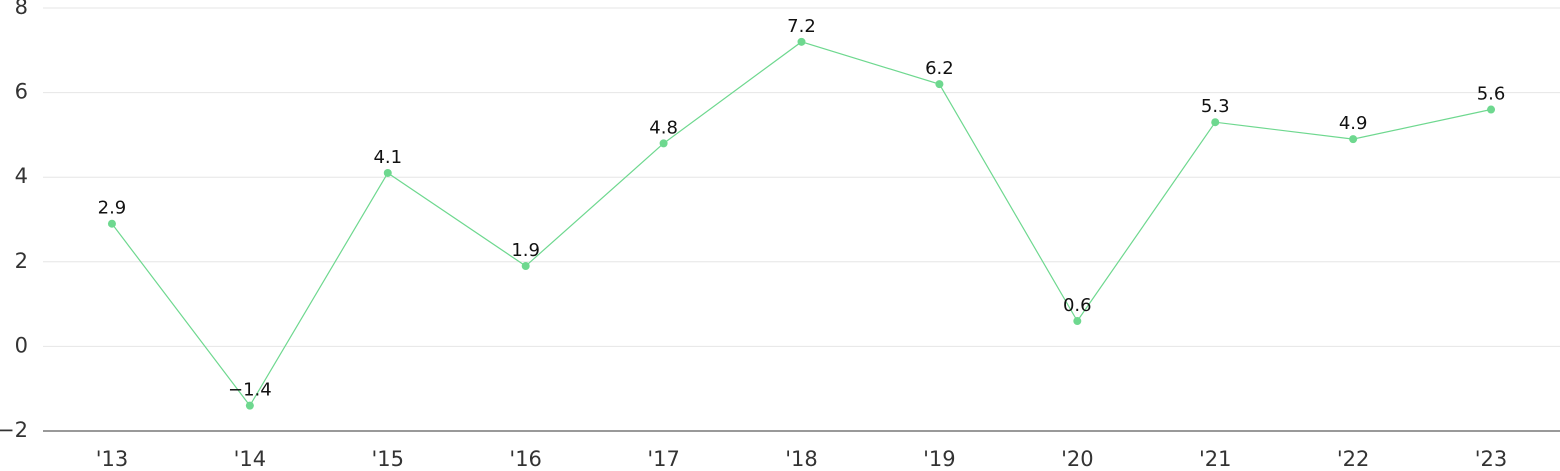 Image resolution: width=1560 pixels, height=471 pixels. I want to click on y-tick-label: −2, so click(14, 430).